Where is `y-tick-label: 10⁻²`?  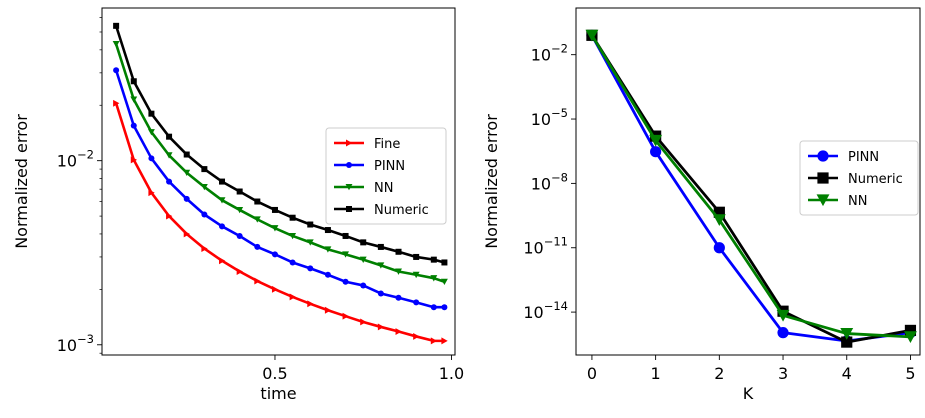 y-tick-label: 10⁻² is located at coordinates (75, 159).